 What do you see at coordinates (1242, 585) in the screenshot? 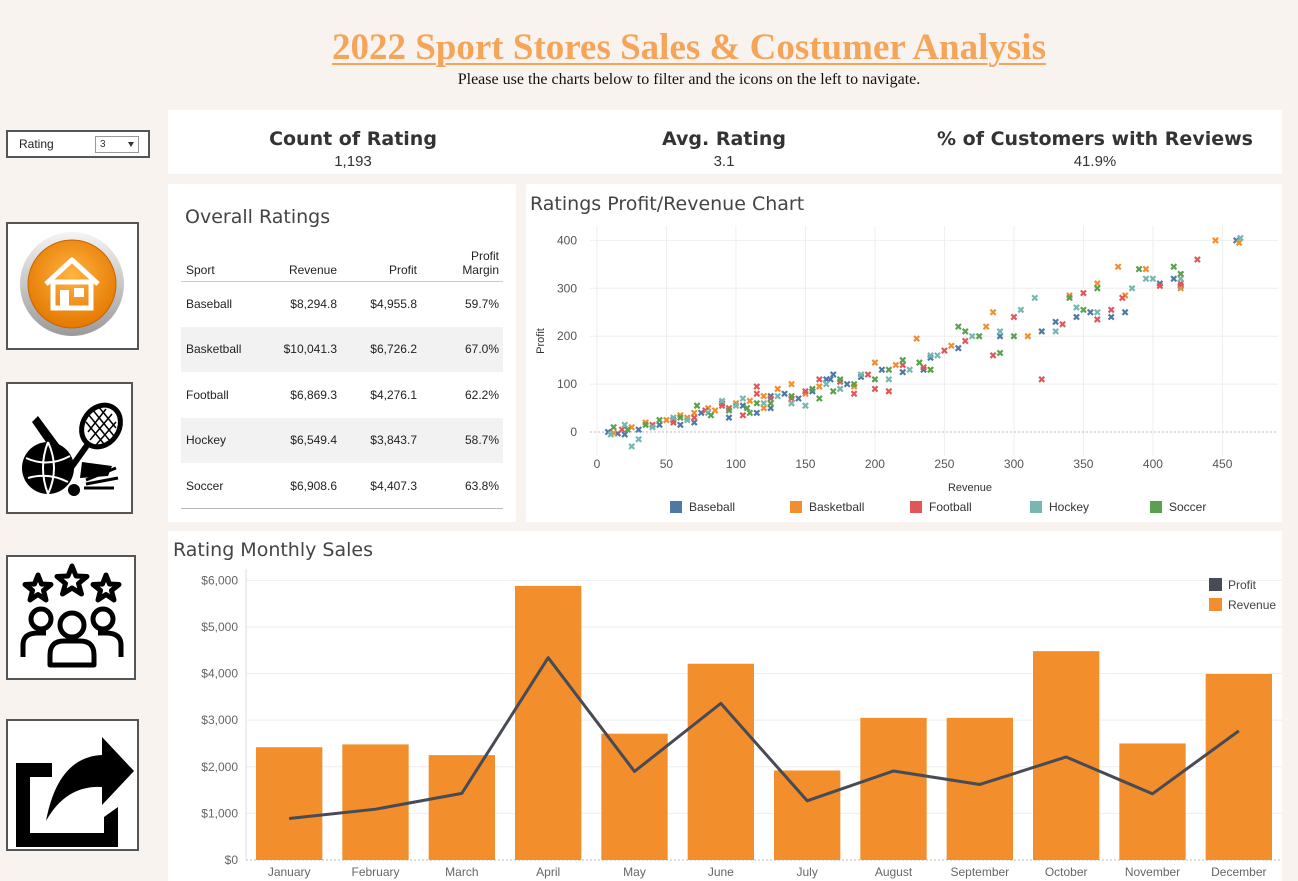
I see `legend-label: Profit` at bounding box center [1242, 585].